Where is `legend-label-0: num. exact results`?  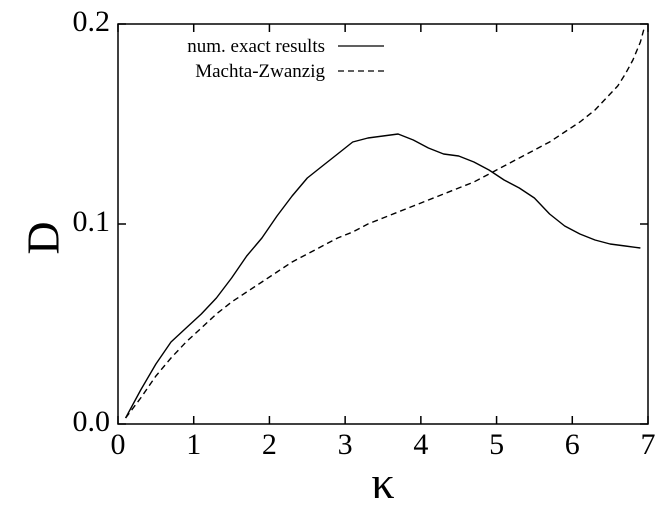 legend-label-0: num. exact results is located at coordinates (256, 46).